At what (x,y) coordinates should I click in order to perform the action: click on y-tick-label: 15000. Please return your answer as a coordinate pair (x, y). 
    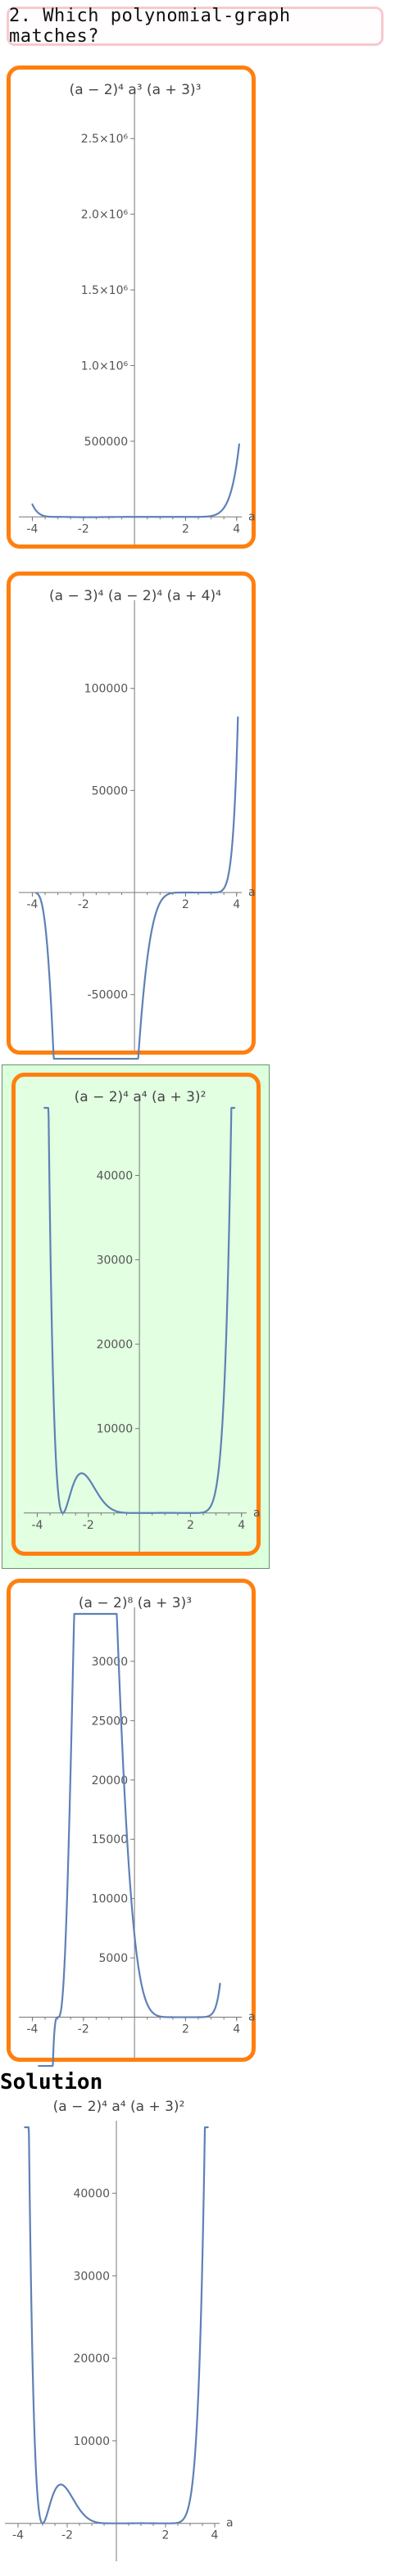
    Looking at the image, I should click on (110, 1839).